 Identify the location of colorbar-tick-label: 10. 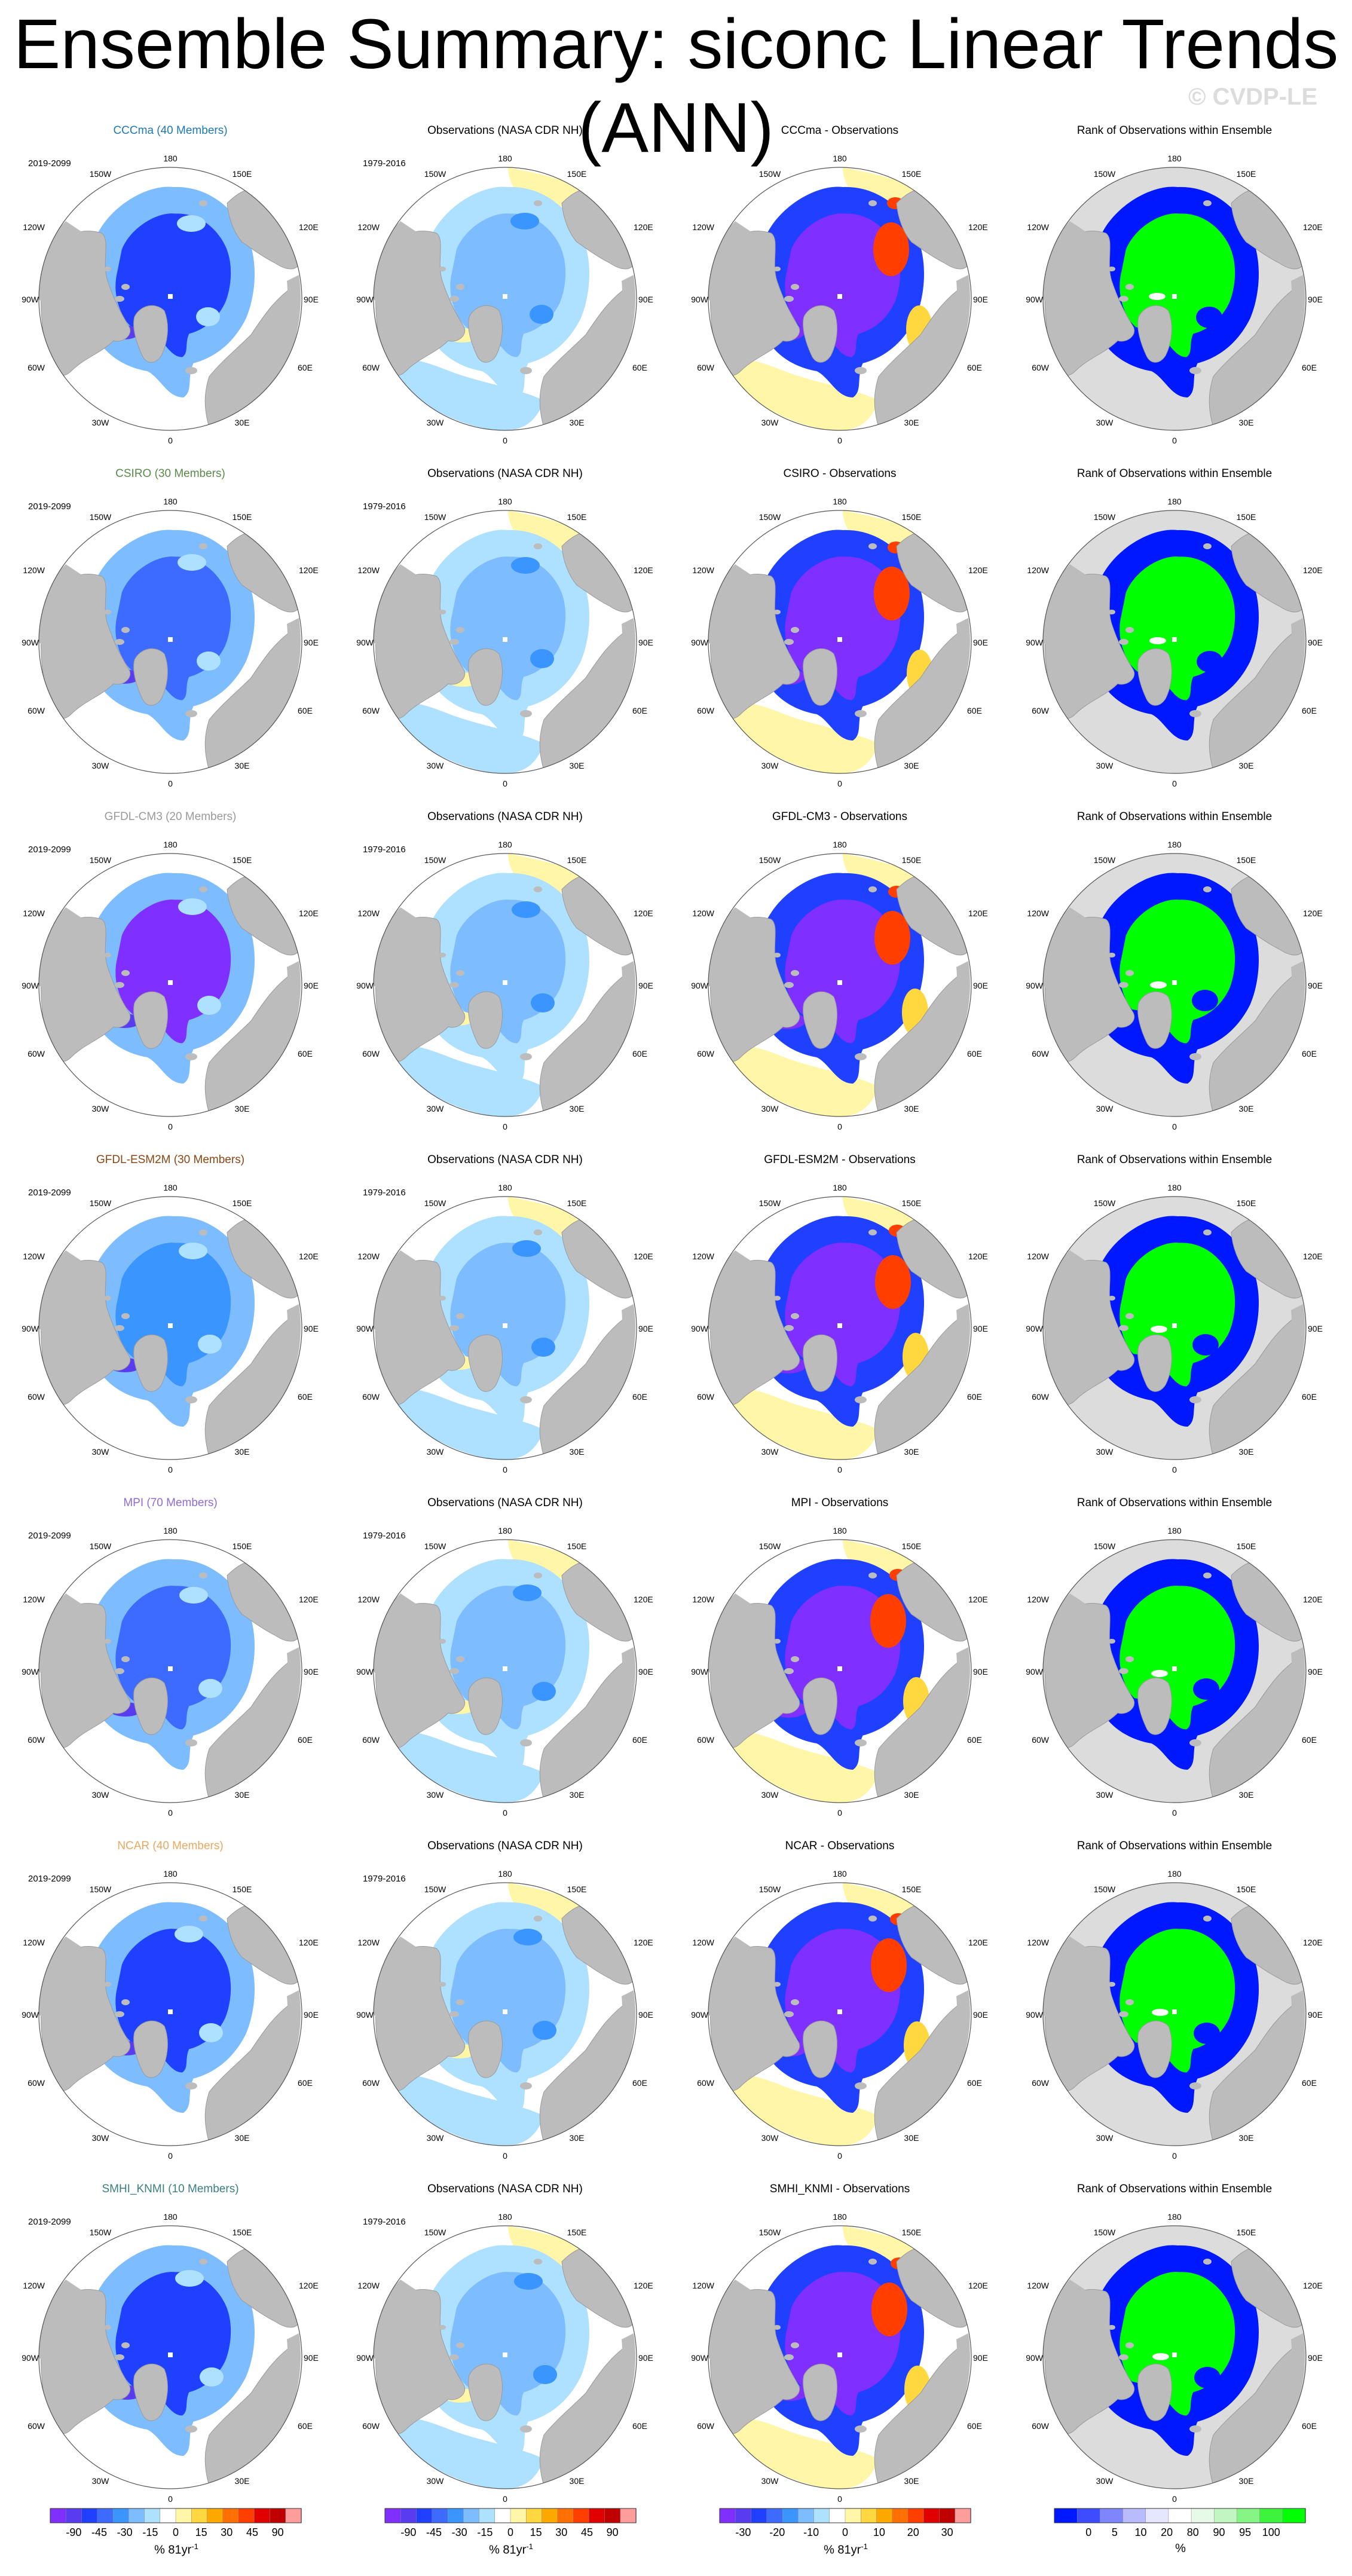
(1141, 2532).